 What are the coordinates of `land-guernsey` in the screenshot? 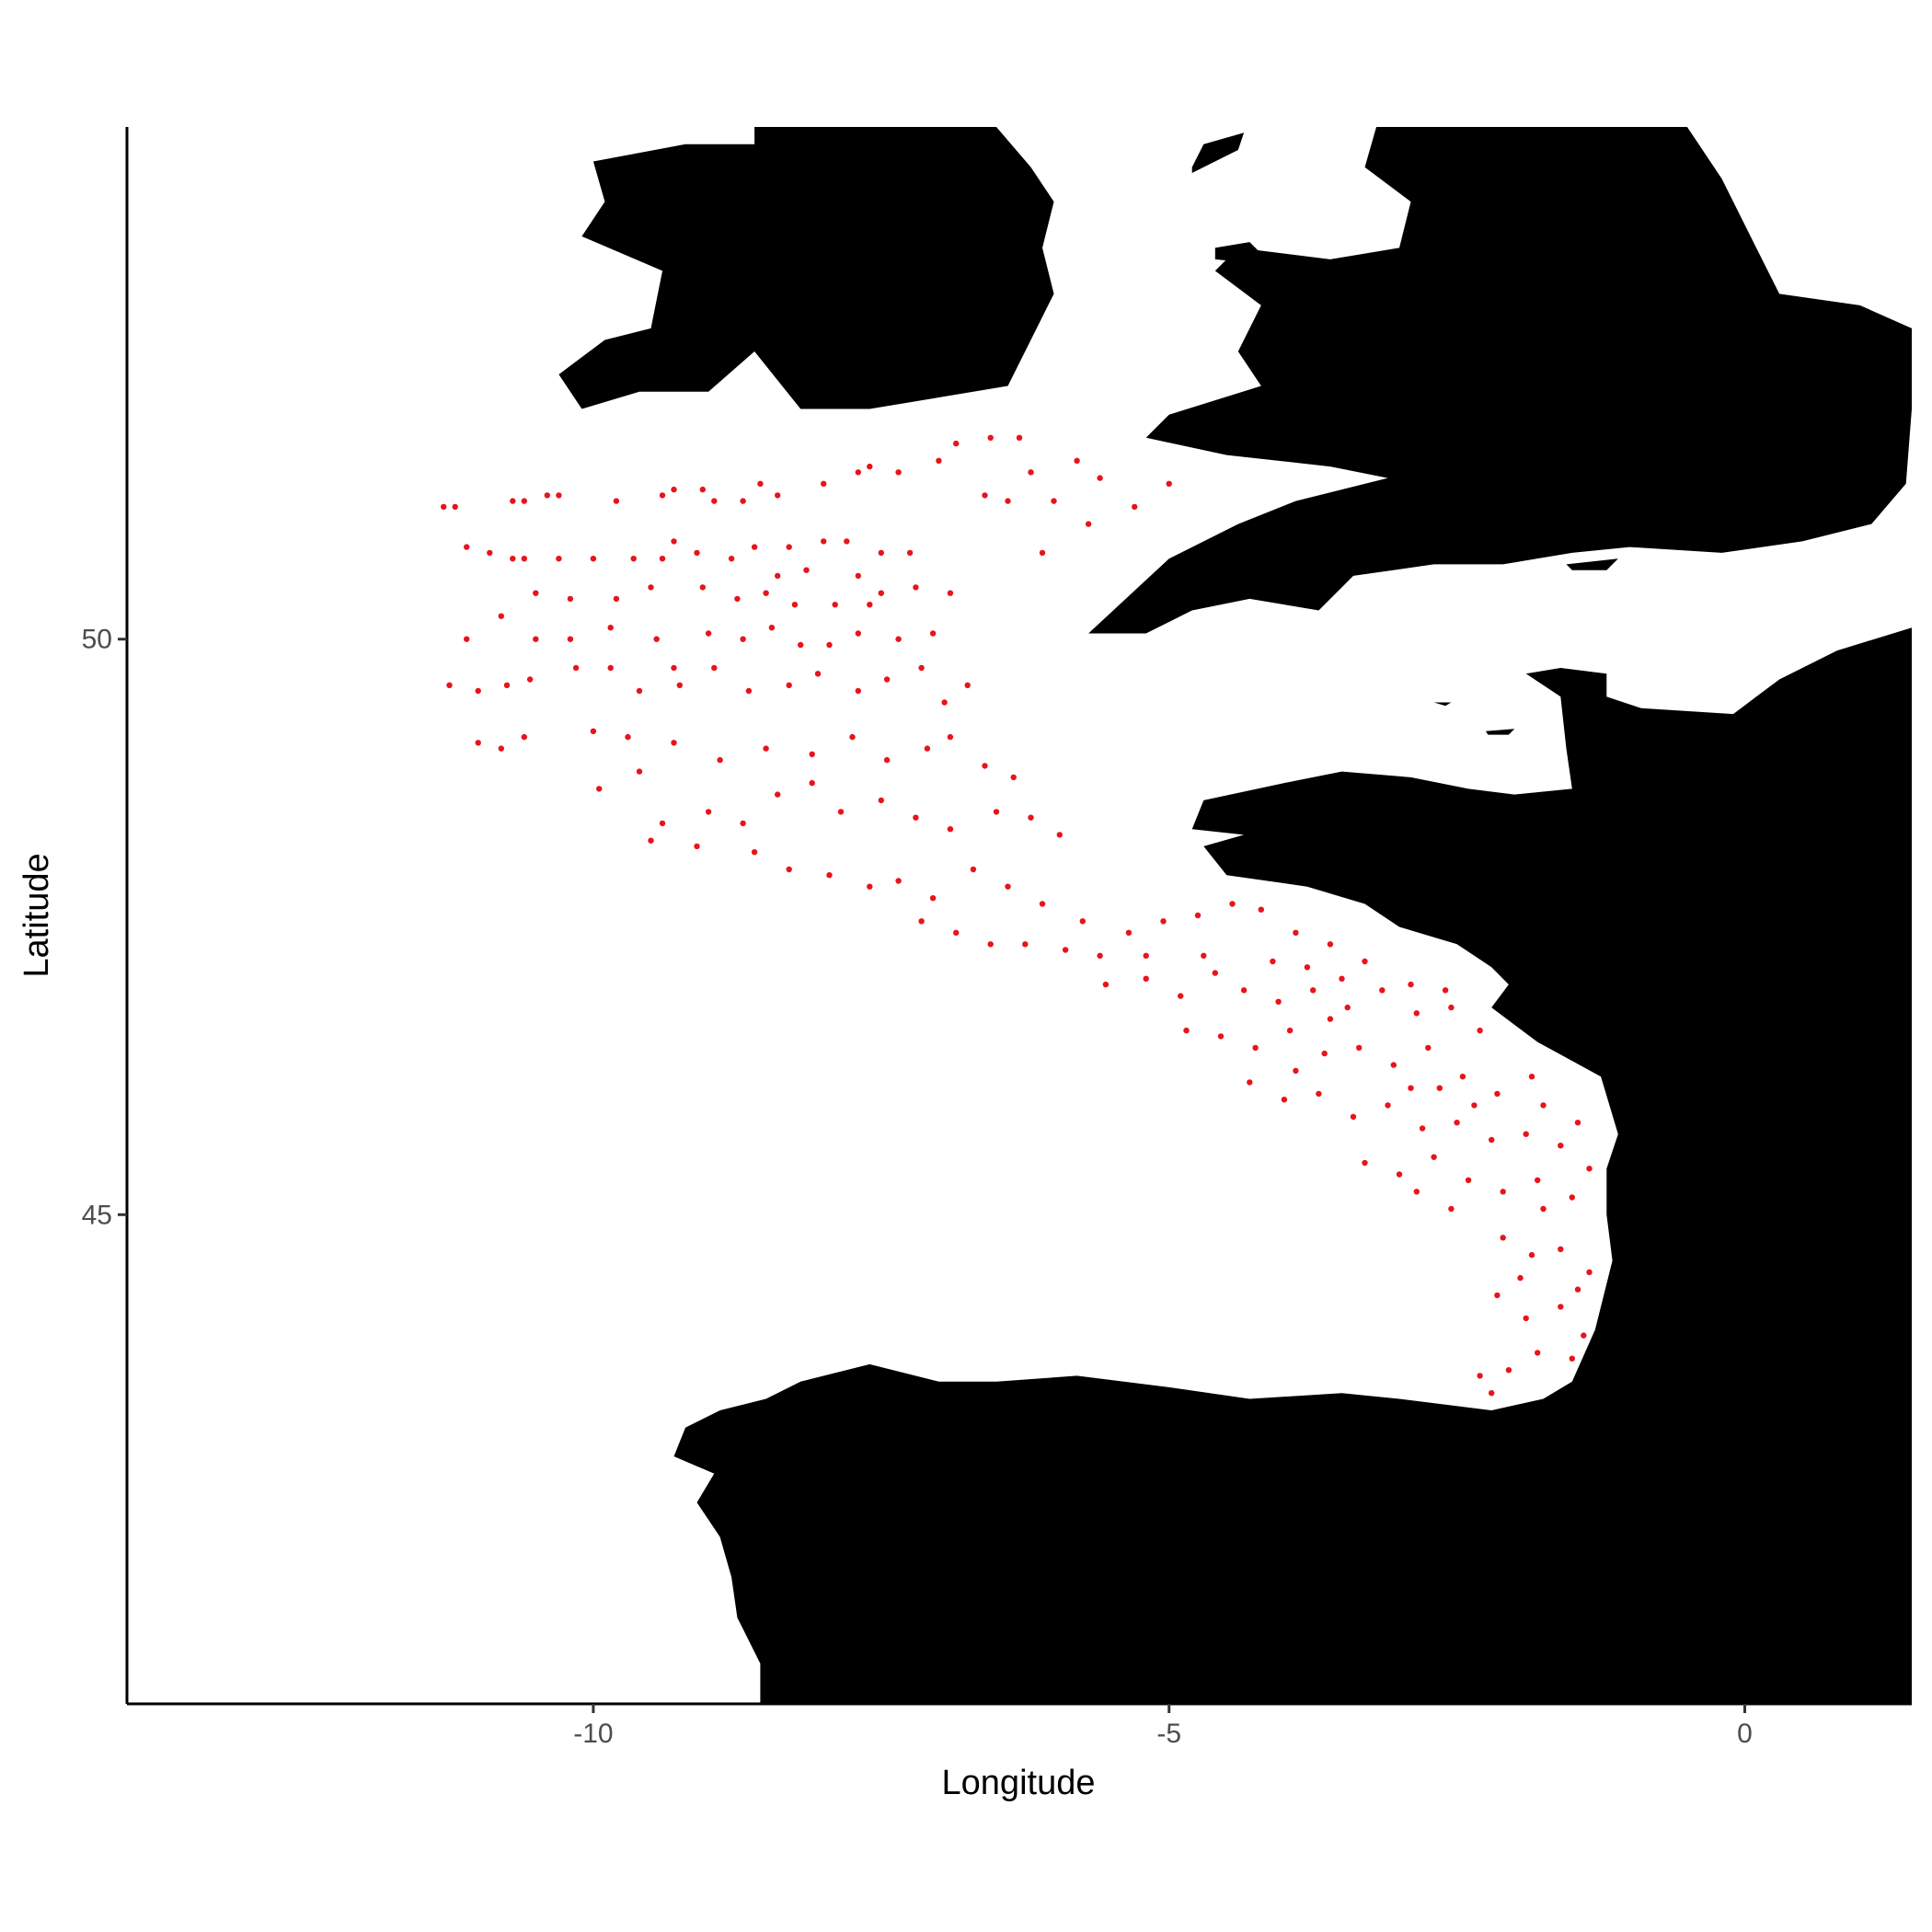 It's located at (1442, 704).